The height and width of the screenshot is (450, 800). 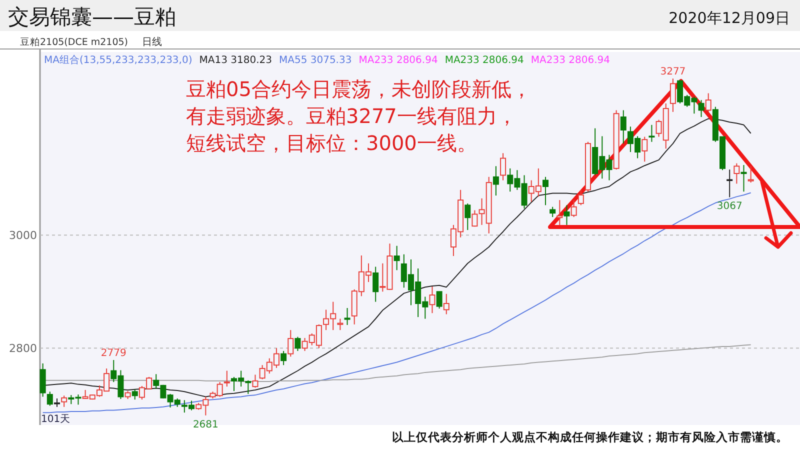 What do you see at coordinates (590, 437) in the screenshot?
I see `text: 以上仅代表分析师个人观点不构成任何操作建议；期市有风险入市需谨慎。` at bounding box center [590, 437].